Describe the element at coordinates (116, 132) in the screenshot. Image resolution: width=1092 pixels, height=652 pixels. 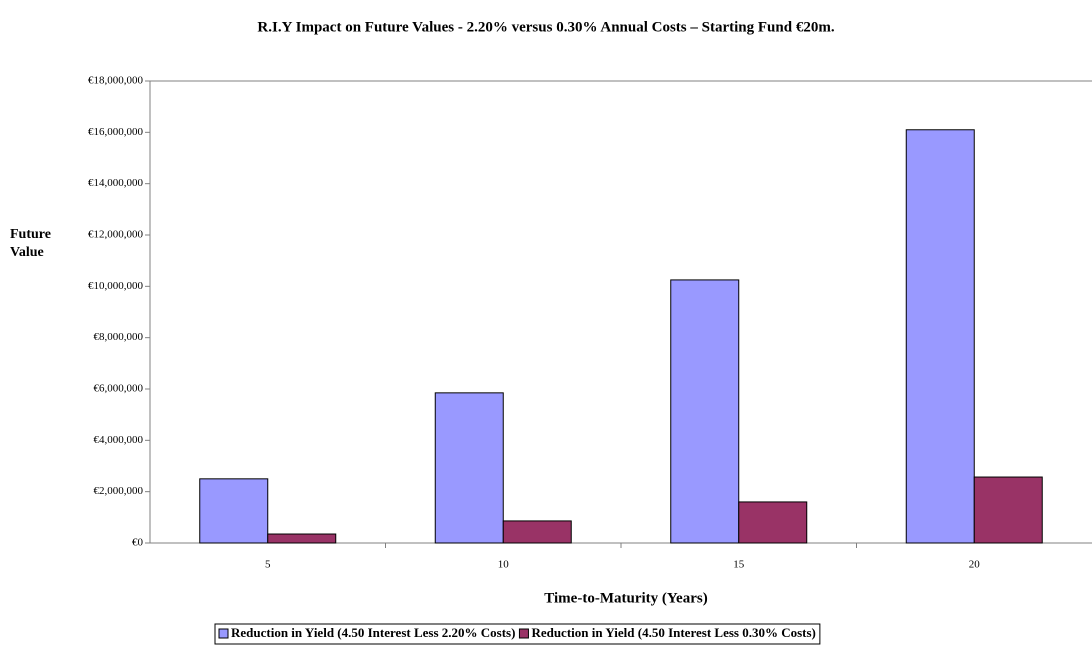
I see `y-tick-label: €16,000,000` at that location.